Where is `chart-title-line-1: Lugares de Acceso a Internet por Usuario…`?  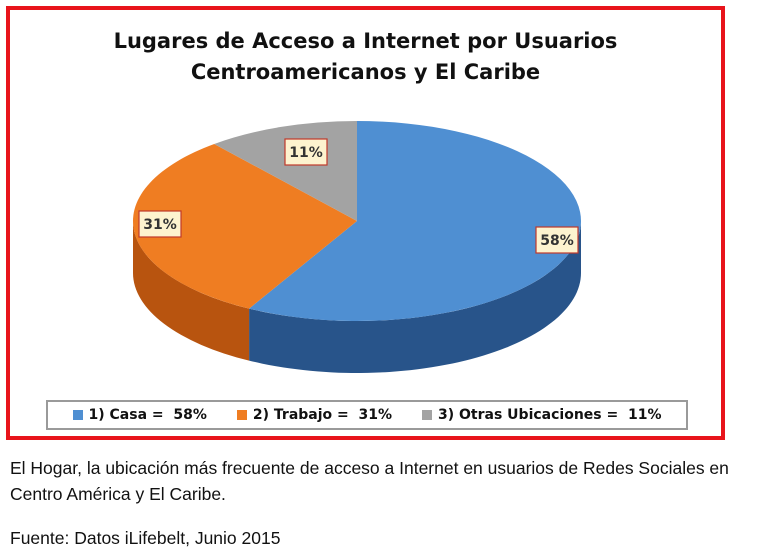 chart-title-line-1: Lugares de Acceso a Internet por Usuario… is located at coordinates (365, 41).